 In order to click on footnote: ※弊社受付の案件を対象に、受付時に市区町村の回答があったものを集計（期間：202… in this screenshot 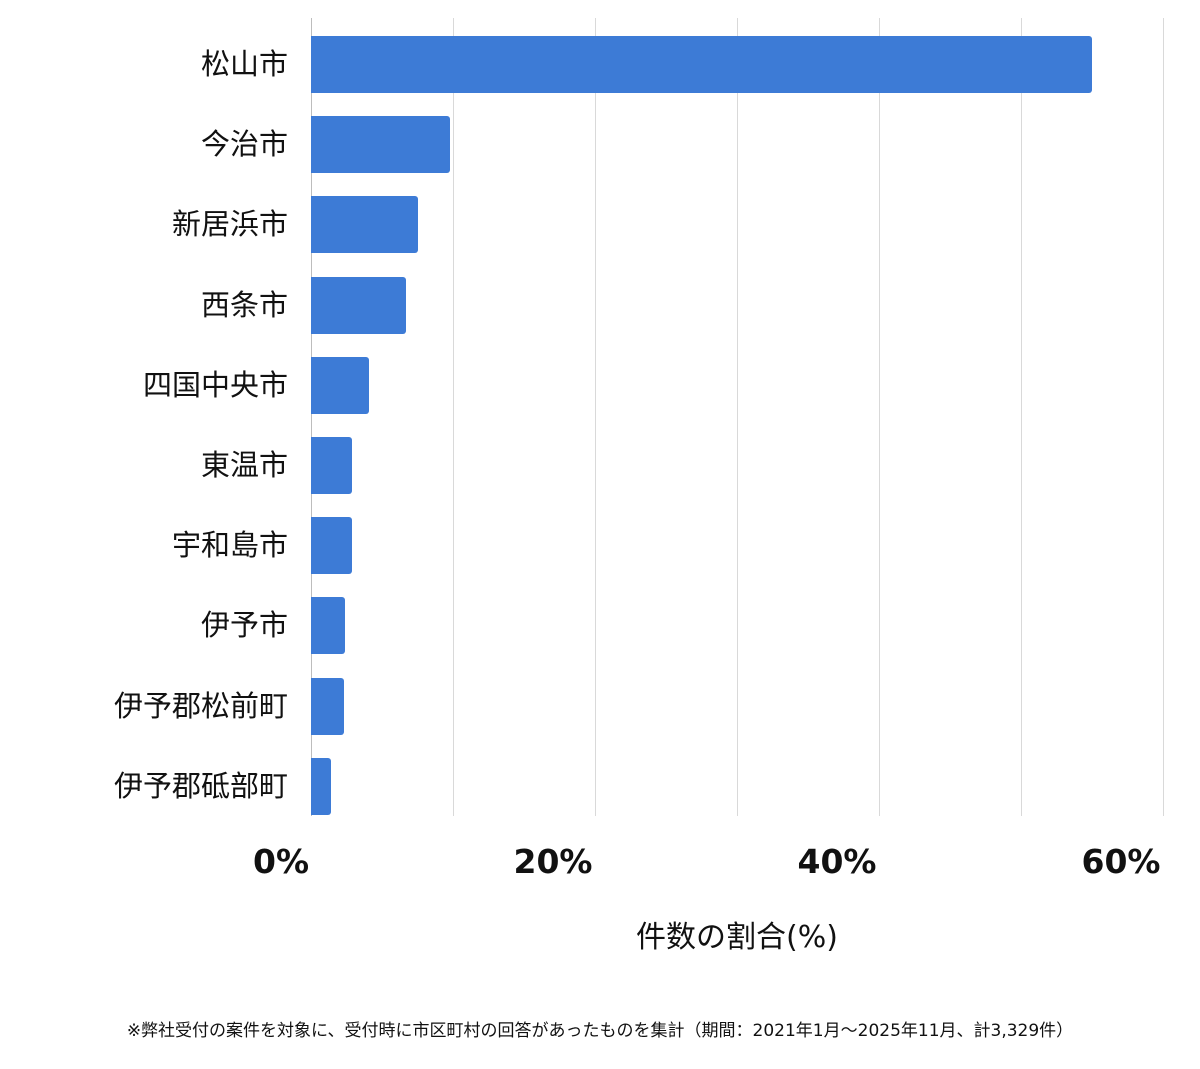, I will do `click(600, 1031)`.